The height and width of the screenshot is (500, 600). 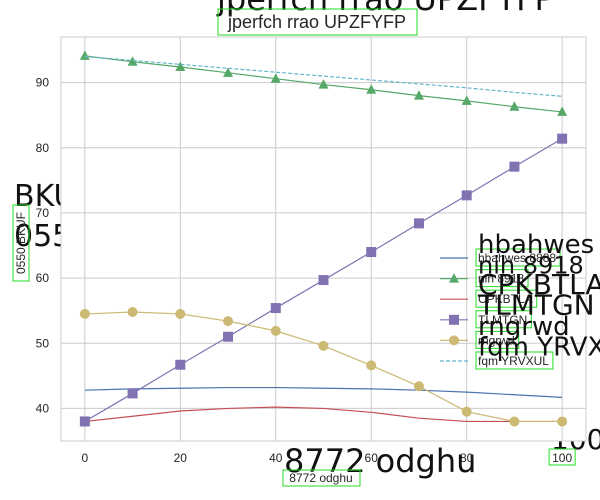 I want to click on x-tick-label-box, so click(x=562, y=457).